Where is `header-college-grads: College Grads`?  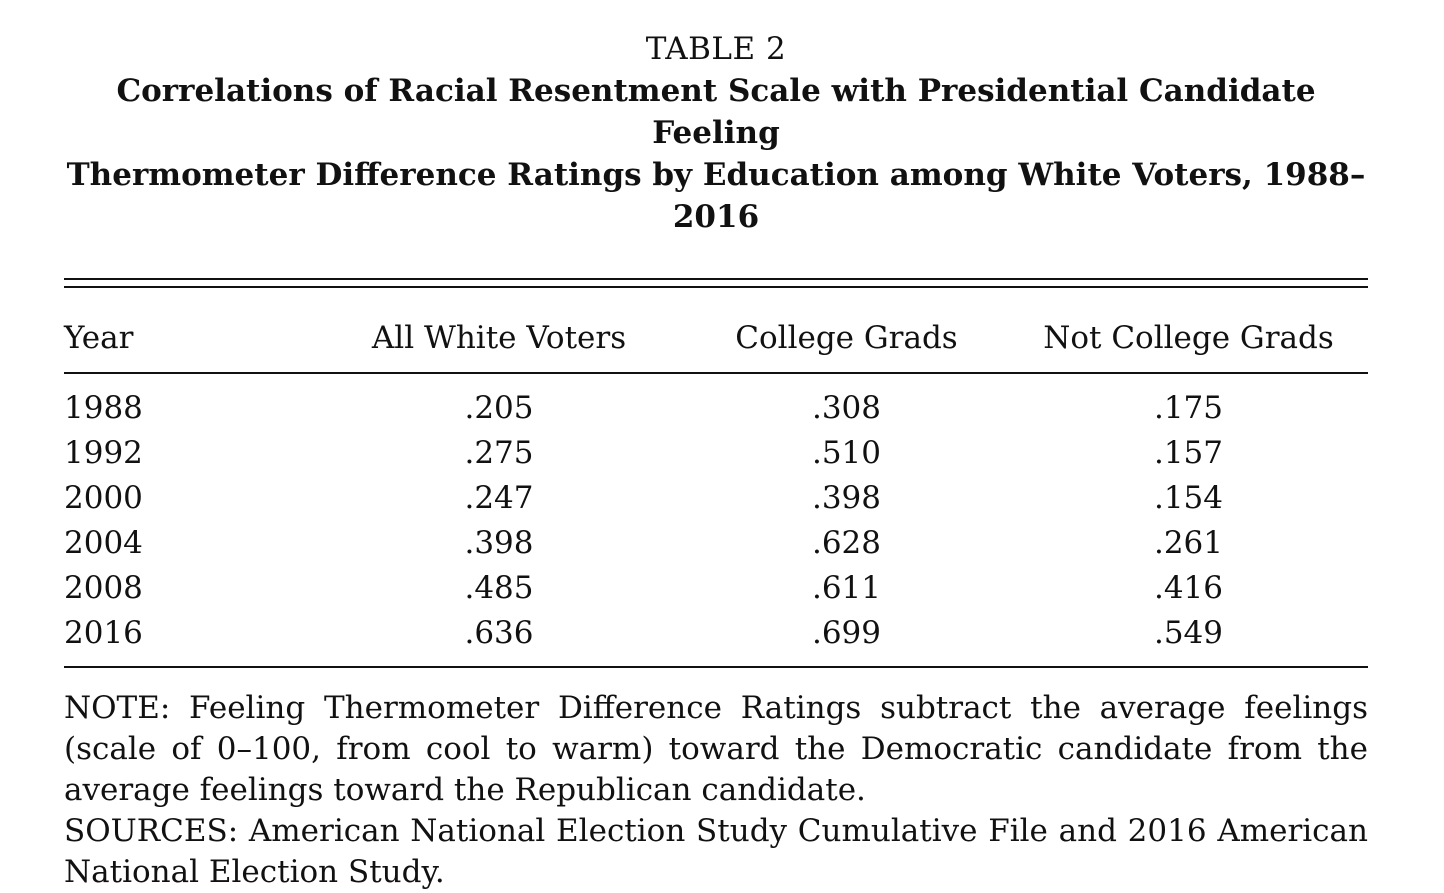
header-college-grads: College Grads is located at coordinates (846, 346).